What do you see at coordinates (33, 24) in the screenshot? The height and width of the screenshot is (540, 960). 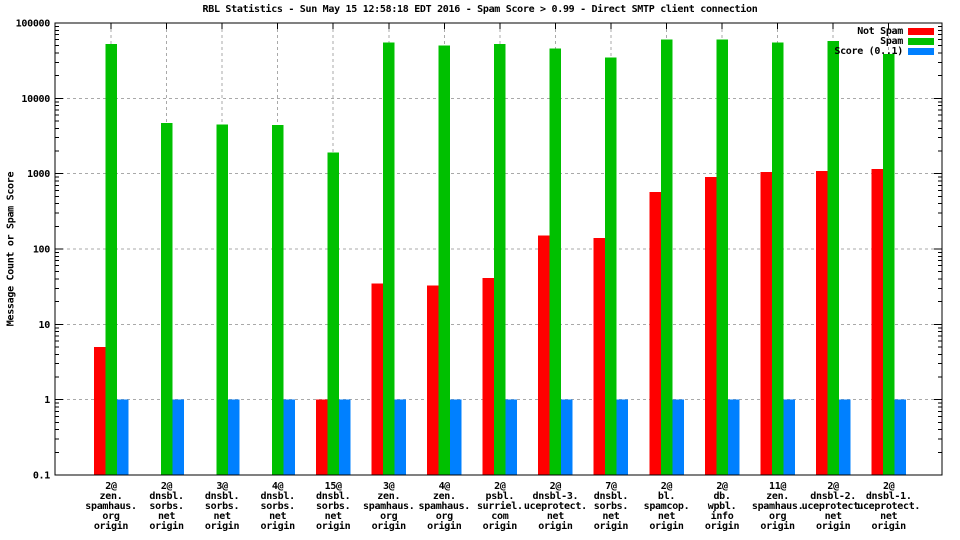 I see `y-tick-label: 100000` at bounding box center [33, 24].